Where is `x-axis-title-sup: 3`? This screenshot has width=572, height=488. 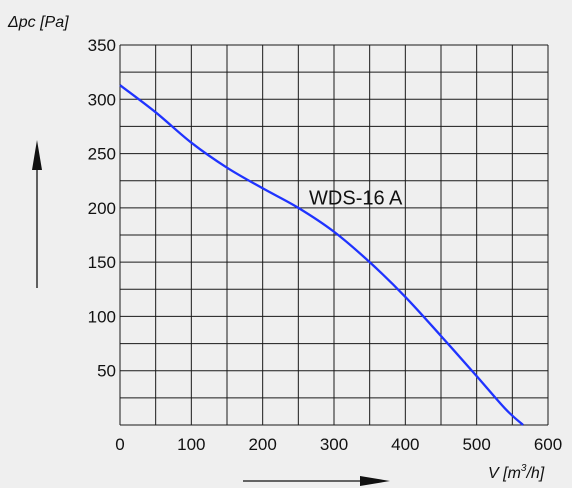
x-axis-title-sup: 3 is located at coordinates (524, 468).